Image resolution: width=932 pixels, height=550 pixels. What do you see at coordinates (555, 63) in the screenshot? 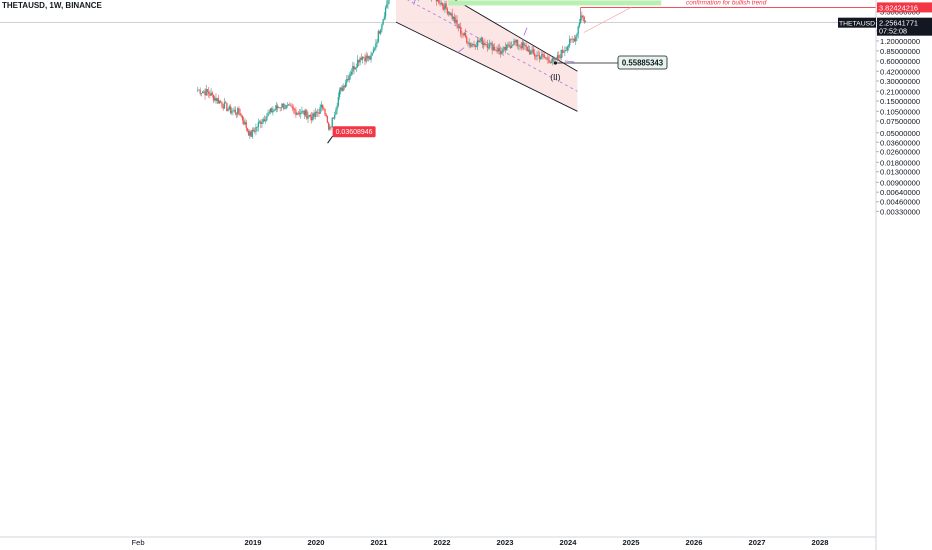
I see `wave-2-dot` at bounding box center [555, 63].